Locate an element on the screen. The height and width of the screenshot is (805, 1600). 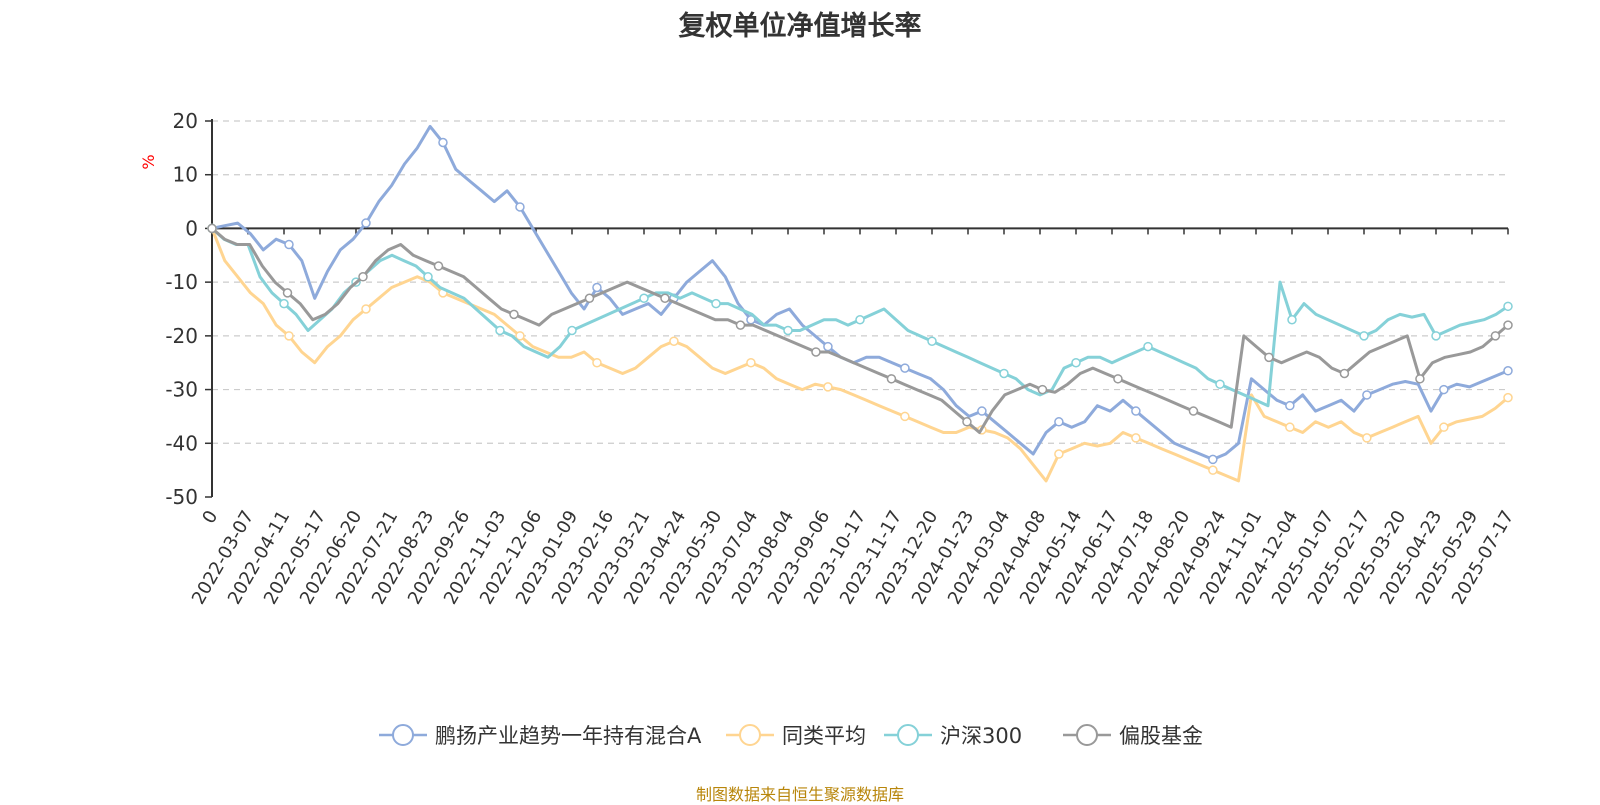
legend-item: 沪深300 is located at coordinates (953, 736).